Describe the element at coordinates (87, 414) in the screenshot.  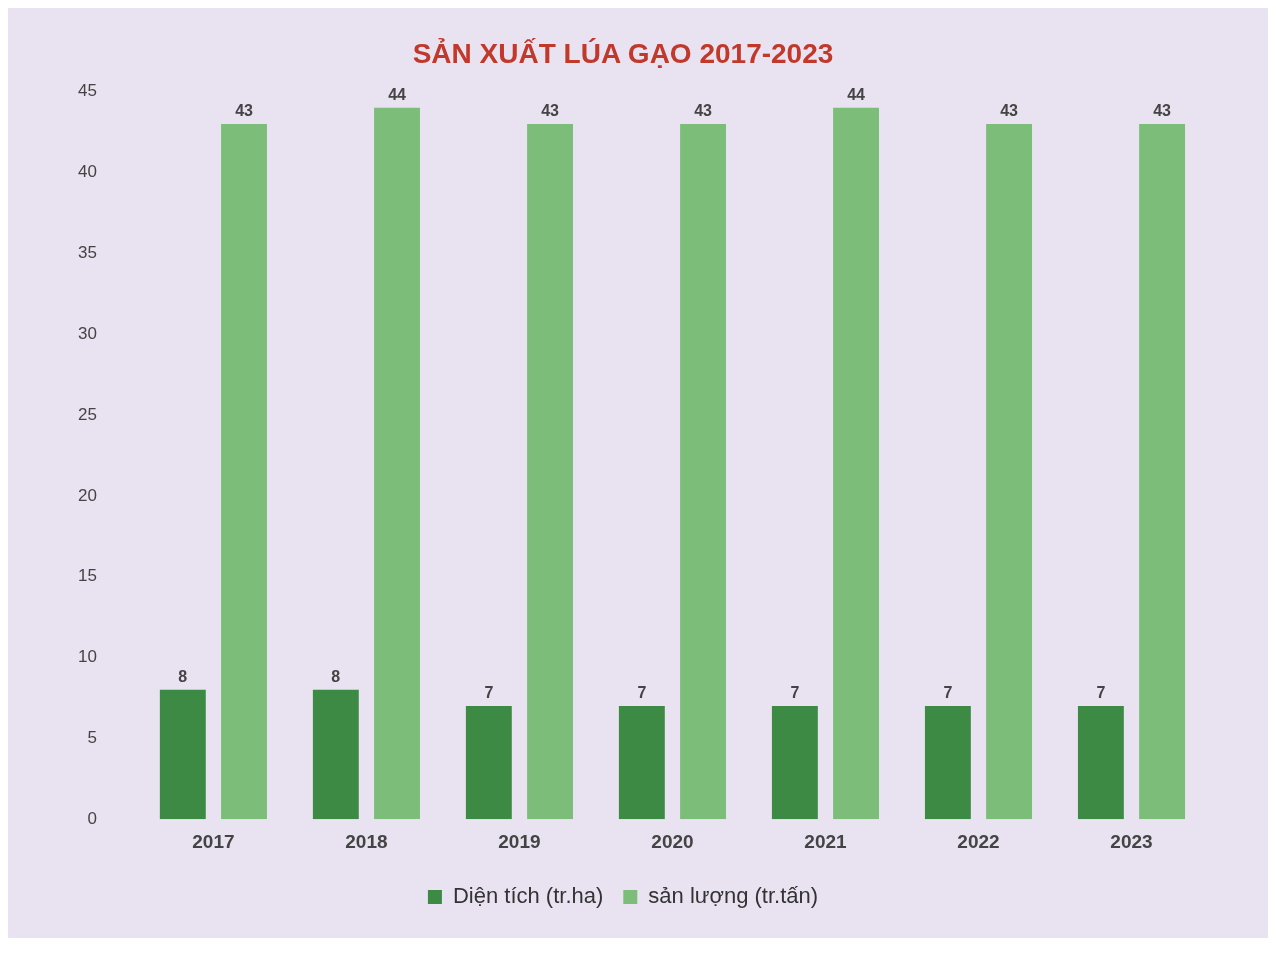
I see `y-tick-label: 25` at that location.